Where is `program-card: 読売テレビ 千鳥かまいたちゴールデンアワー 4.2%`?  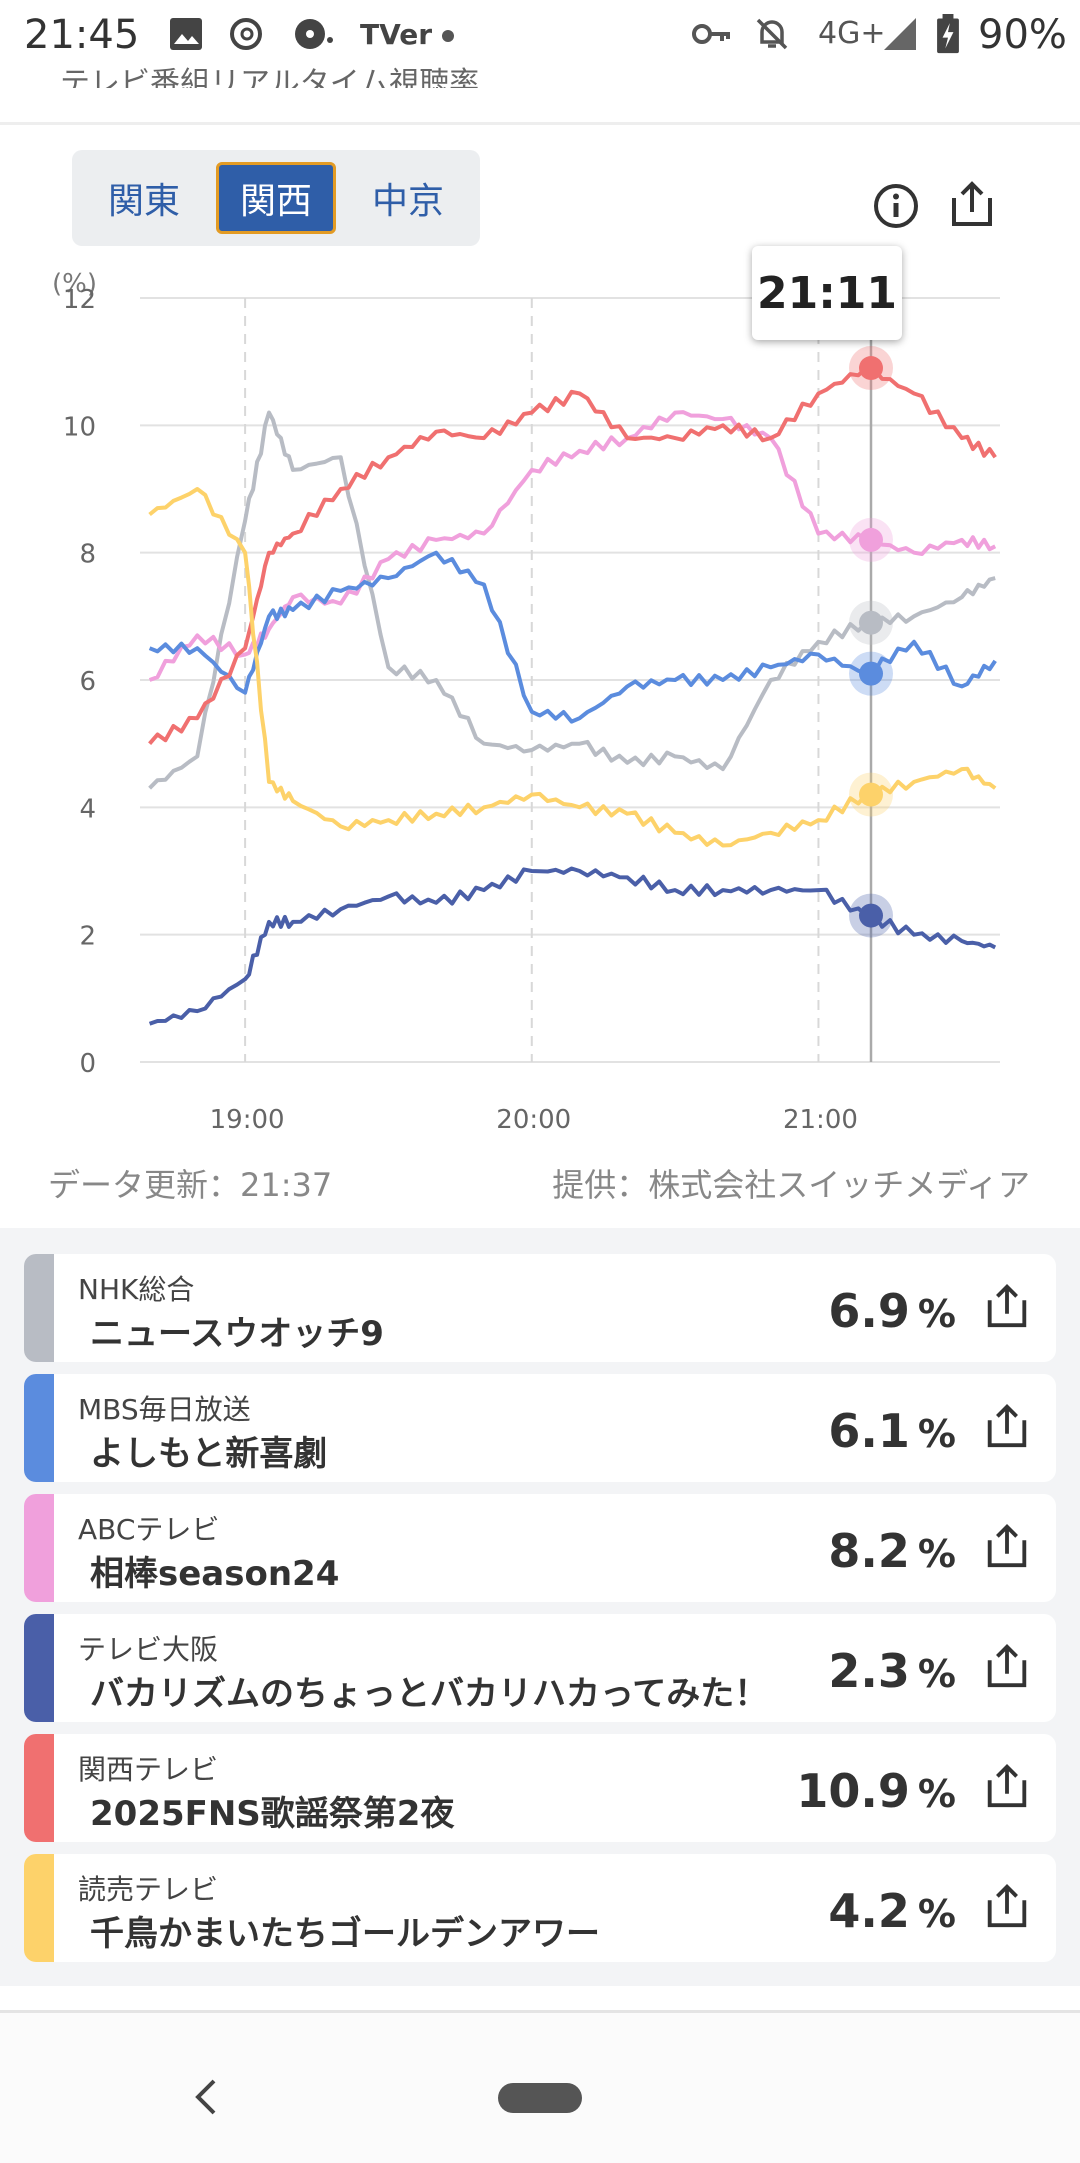
program-card: 読売テレビ 千鳥かまいたちゴールデンアワー 4.2% is located at coordinates (540, 1908).